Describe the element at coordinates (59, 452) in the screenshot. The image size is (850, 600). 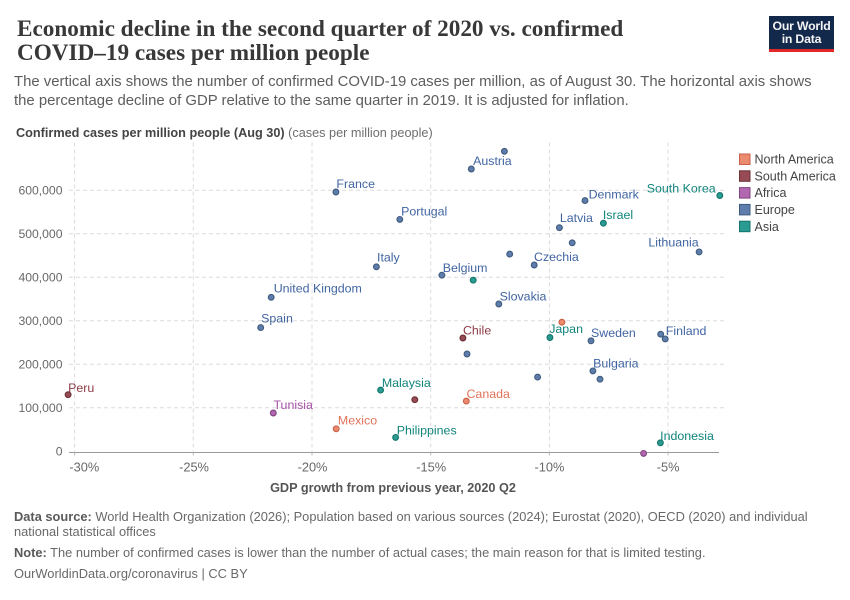
I see `svg-text: 0` at that location.